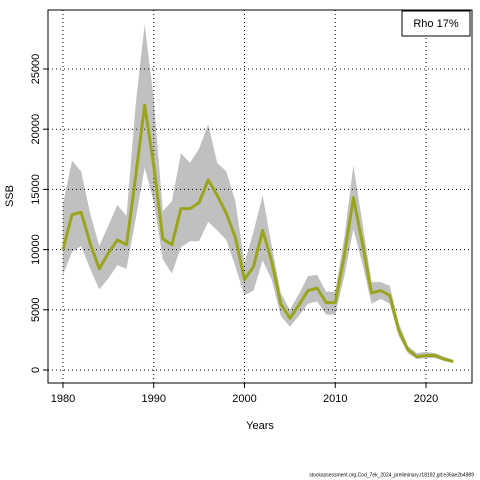 The image size is (480, 480). What do you see at coordinates (244, 399) in the screenshot?
I see `x-tick-label: 2000` at bounding box center [244, 399].